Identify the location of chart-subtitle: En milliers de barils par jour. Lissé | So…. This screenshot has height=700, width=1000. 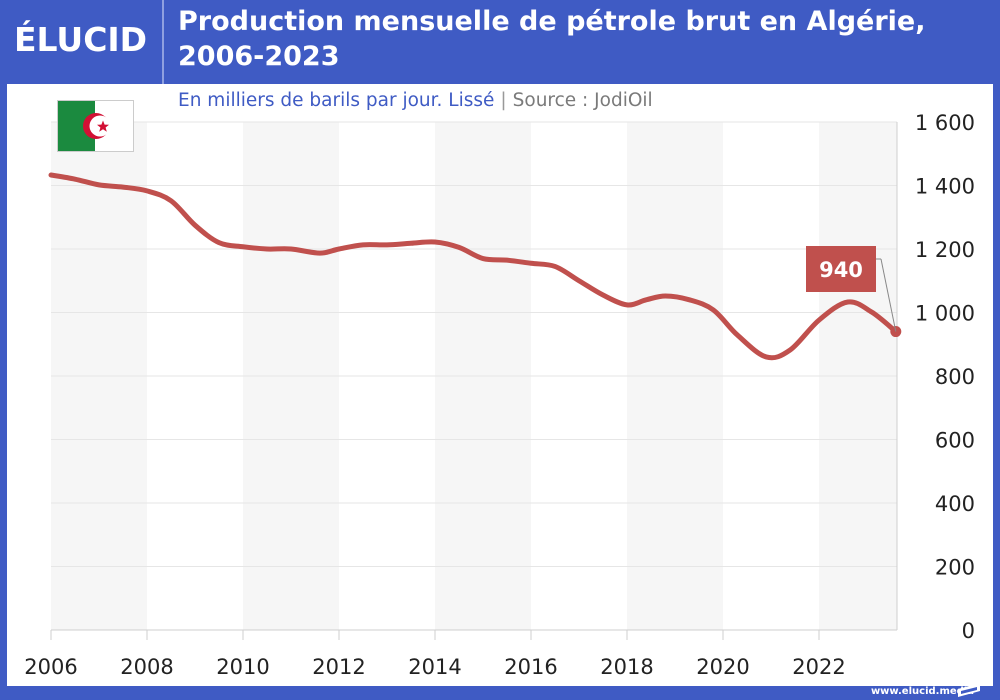
(415, 100).